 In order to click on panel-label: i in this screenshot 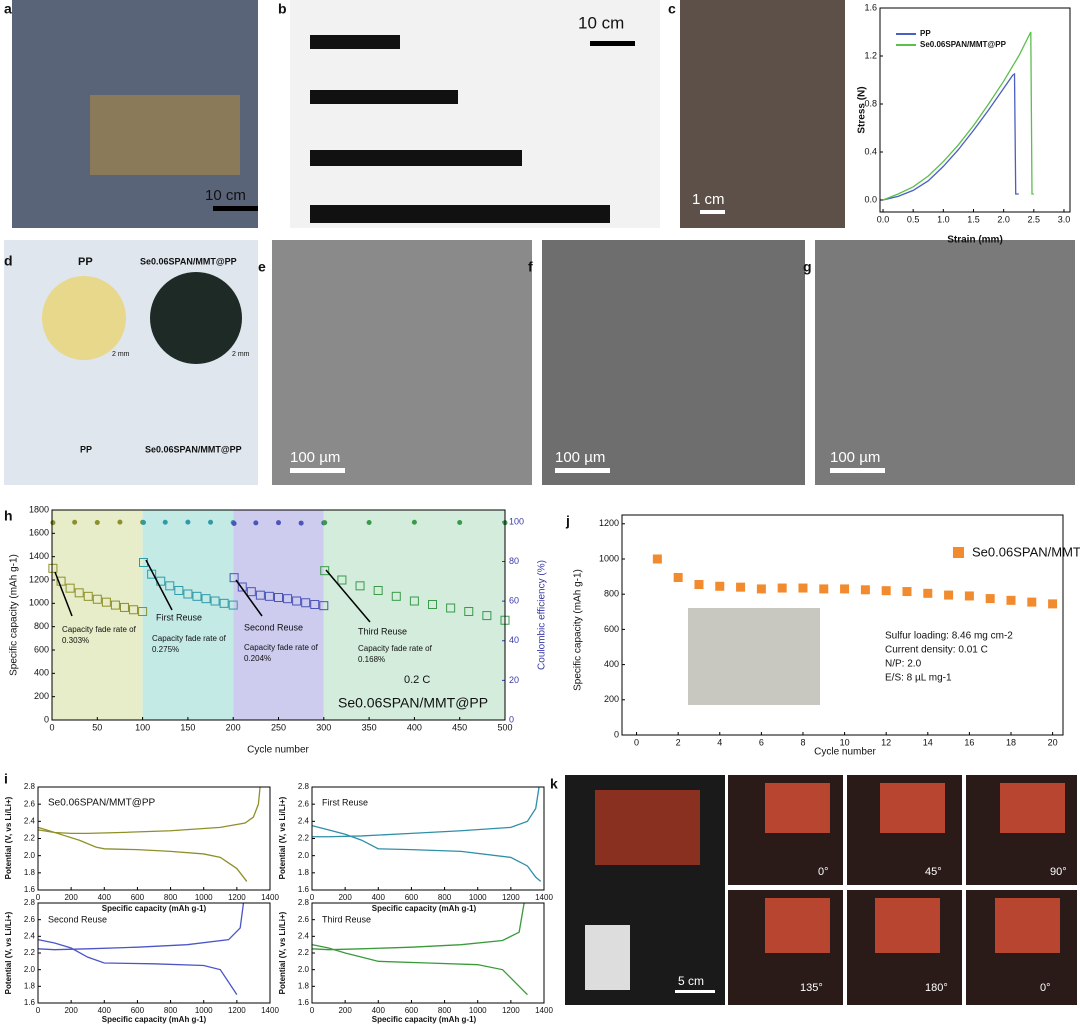, I will do `click(6, 779)`.